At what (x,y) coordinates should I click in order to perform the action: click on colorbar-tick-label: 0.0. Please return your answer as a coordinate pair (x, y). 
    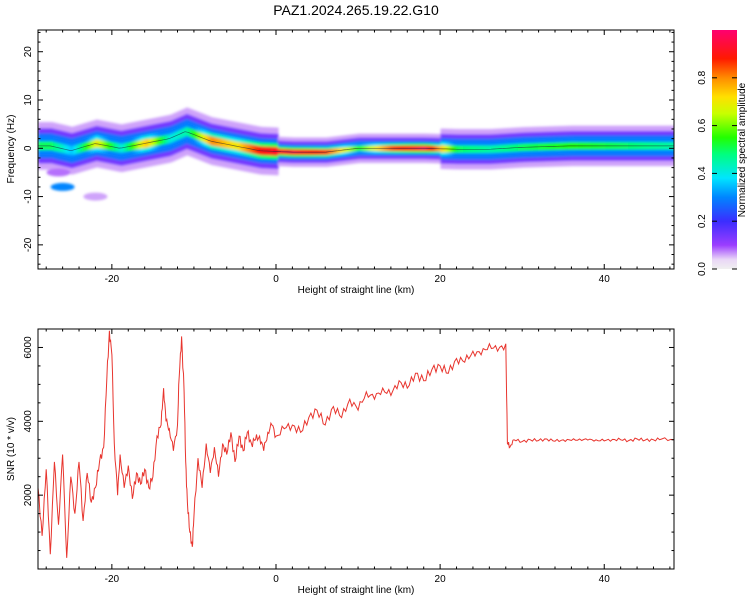
    Looking at the image, I should click on (702, 269).